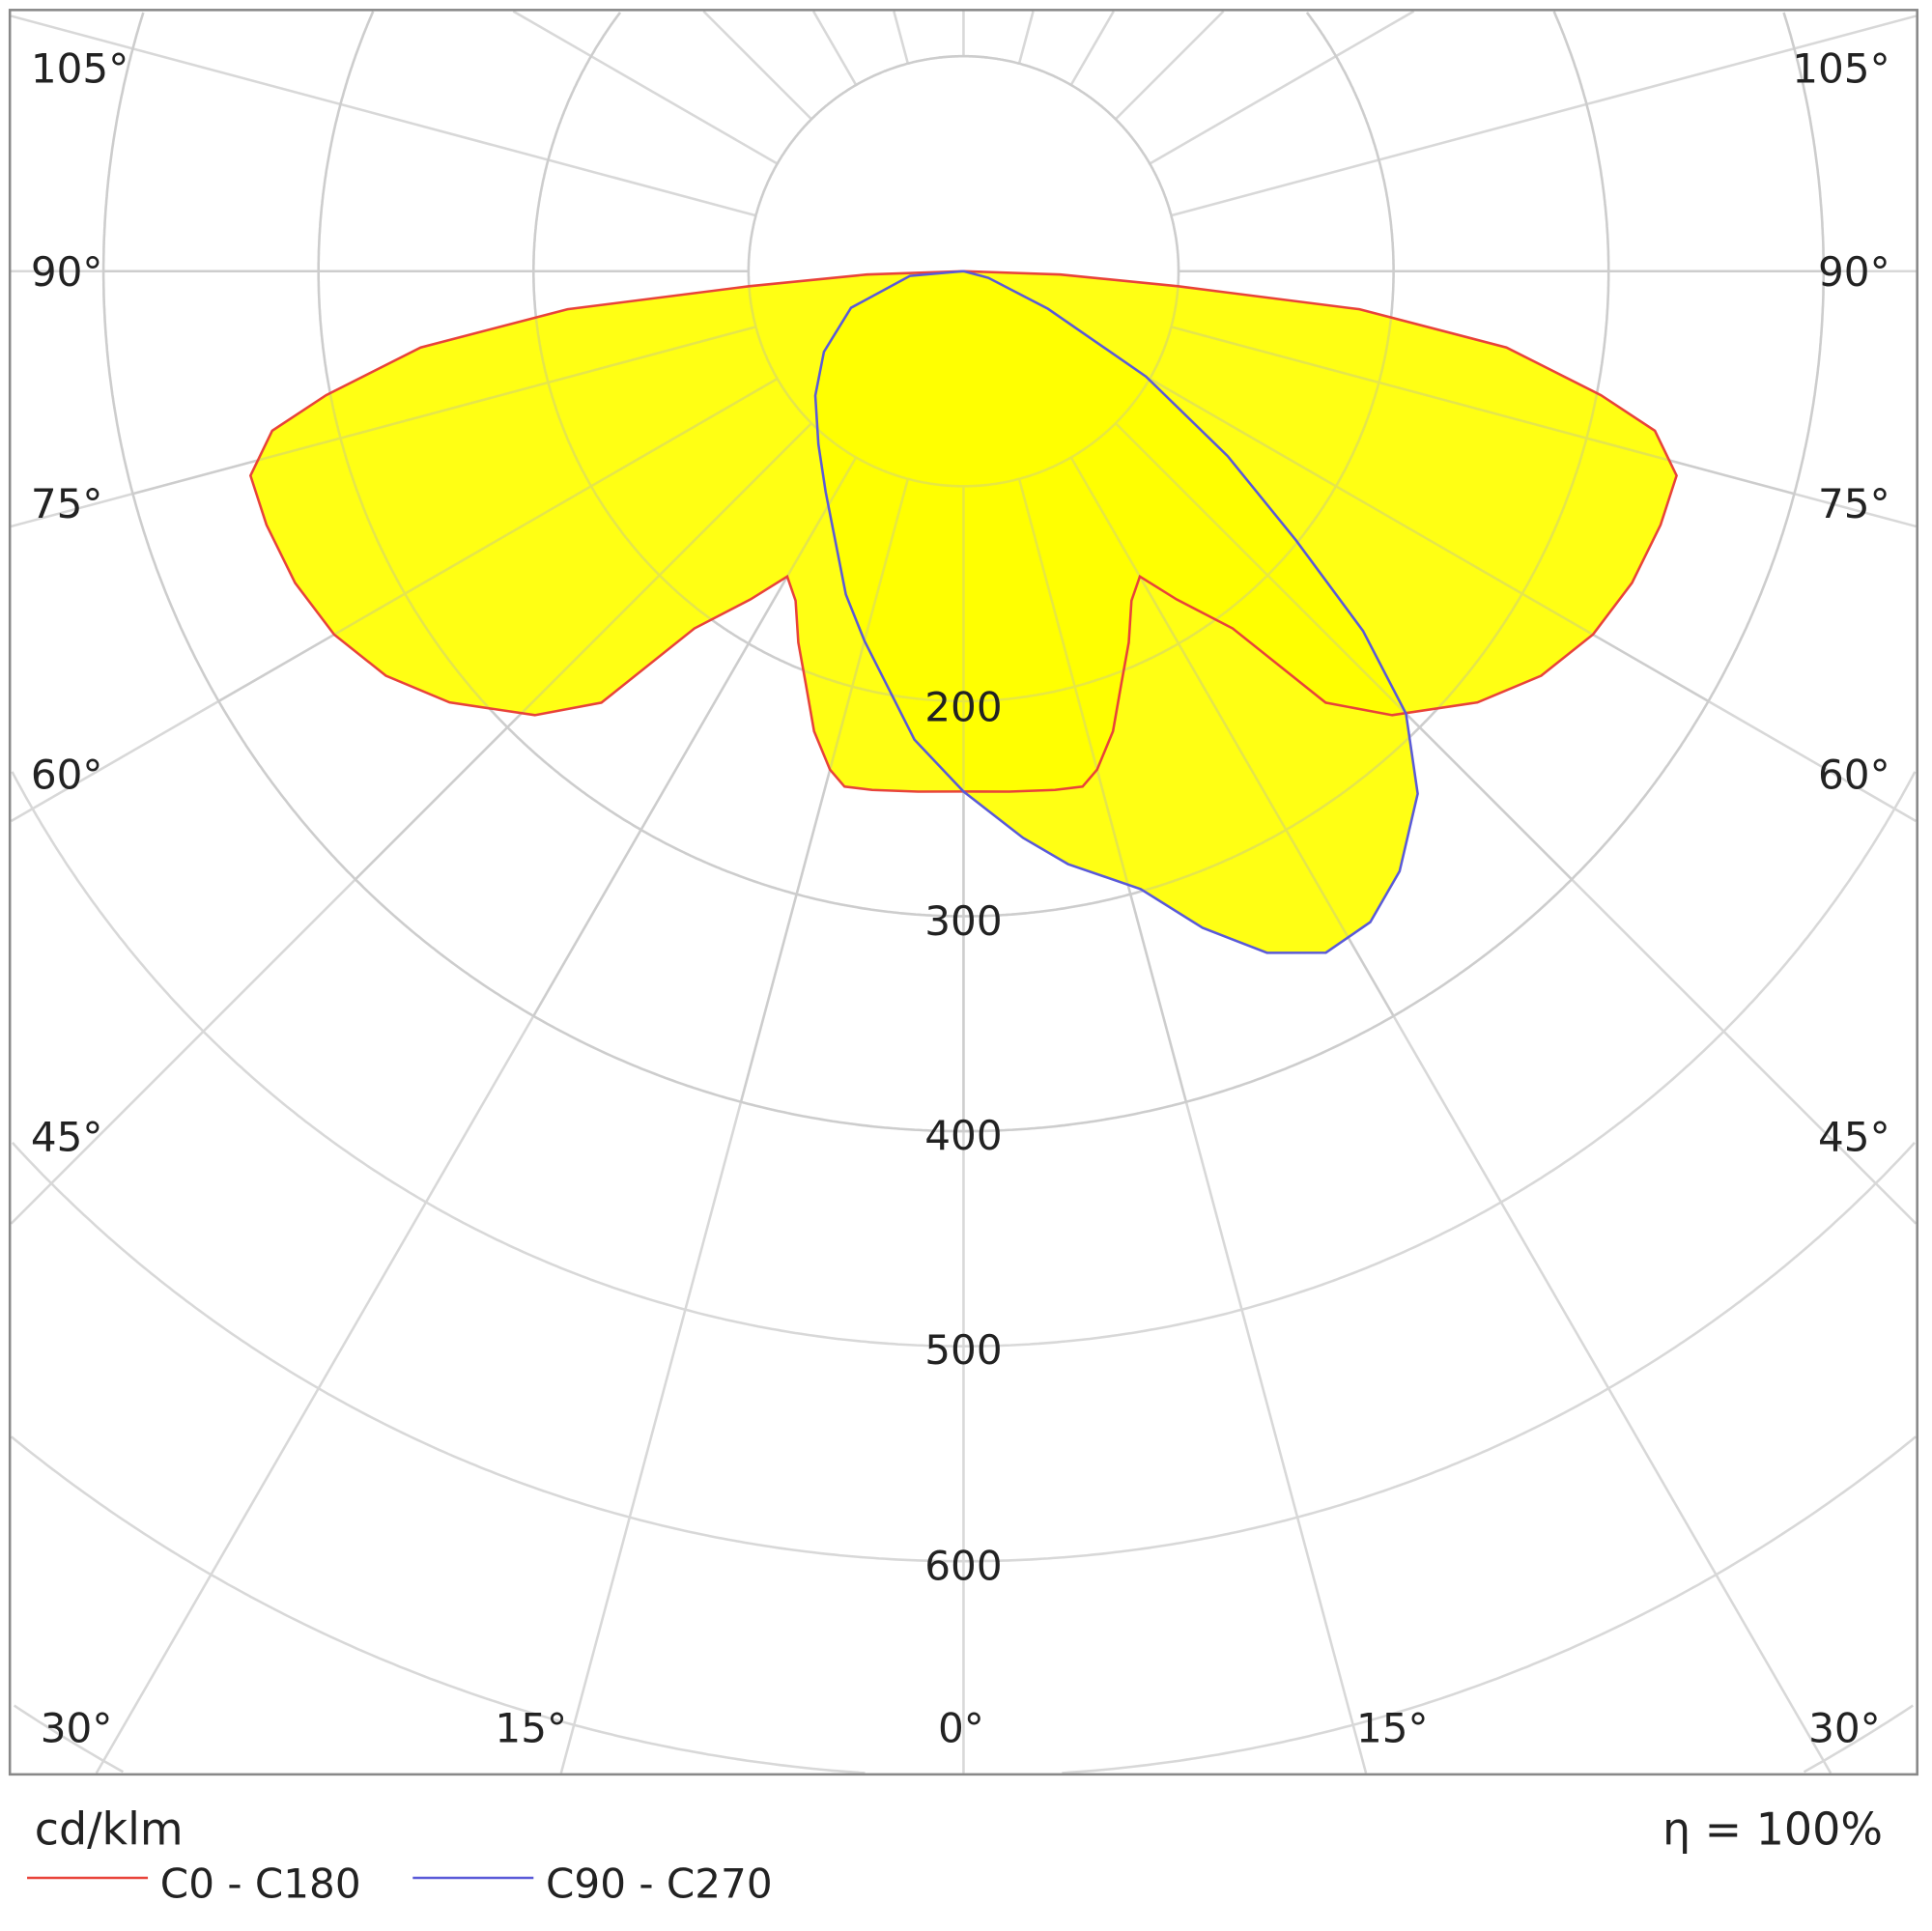  I want to click on angle-label-left-90: 90°, so click(67, 272).